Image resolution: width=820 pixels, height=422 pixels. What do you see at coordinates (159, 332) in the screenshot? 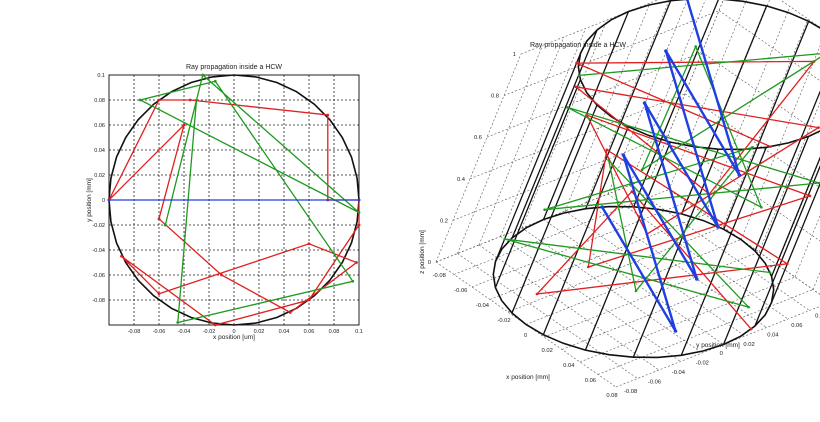
I see `x-tick-label: -0.06` at bounding box center [159, 332].